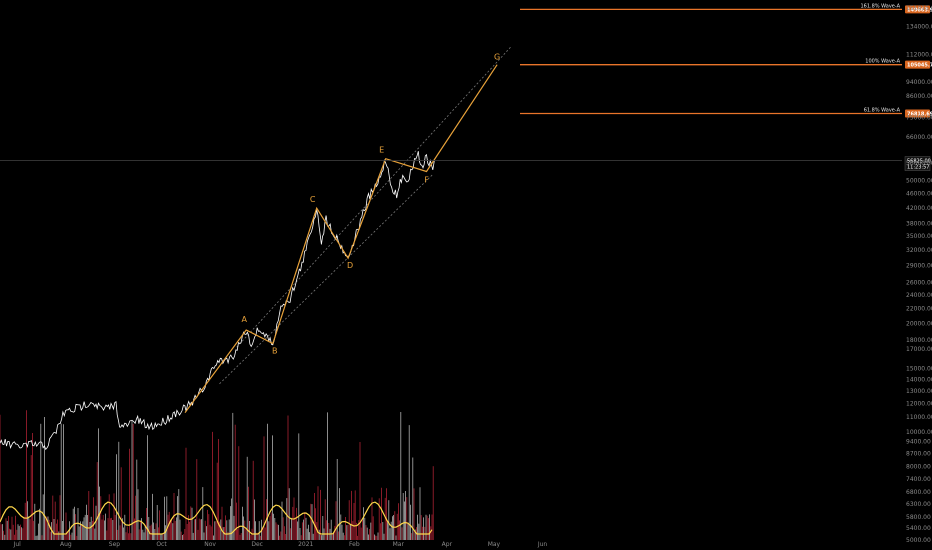 The height and width of the screenshot is (550, 932). I want to click on price-tick-label: 35000.00, so click(919, 236).